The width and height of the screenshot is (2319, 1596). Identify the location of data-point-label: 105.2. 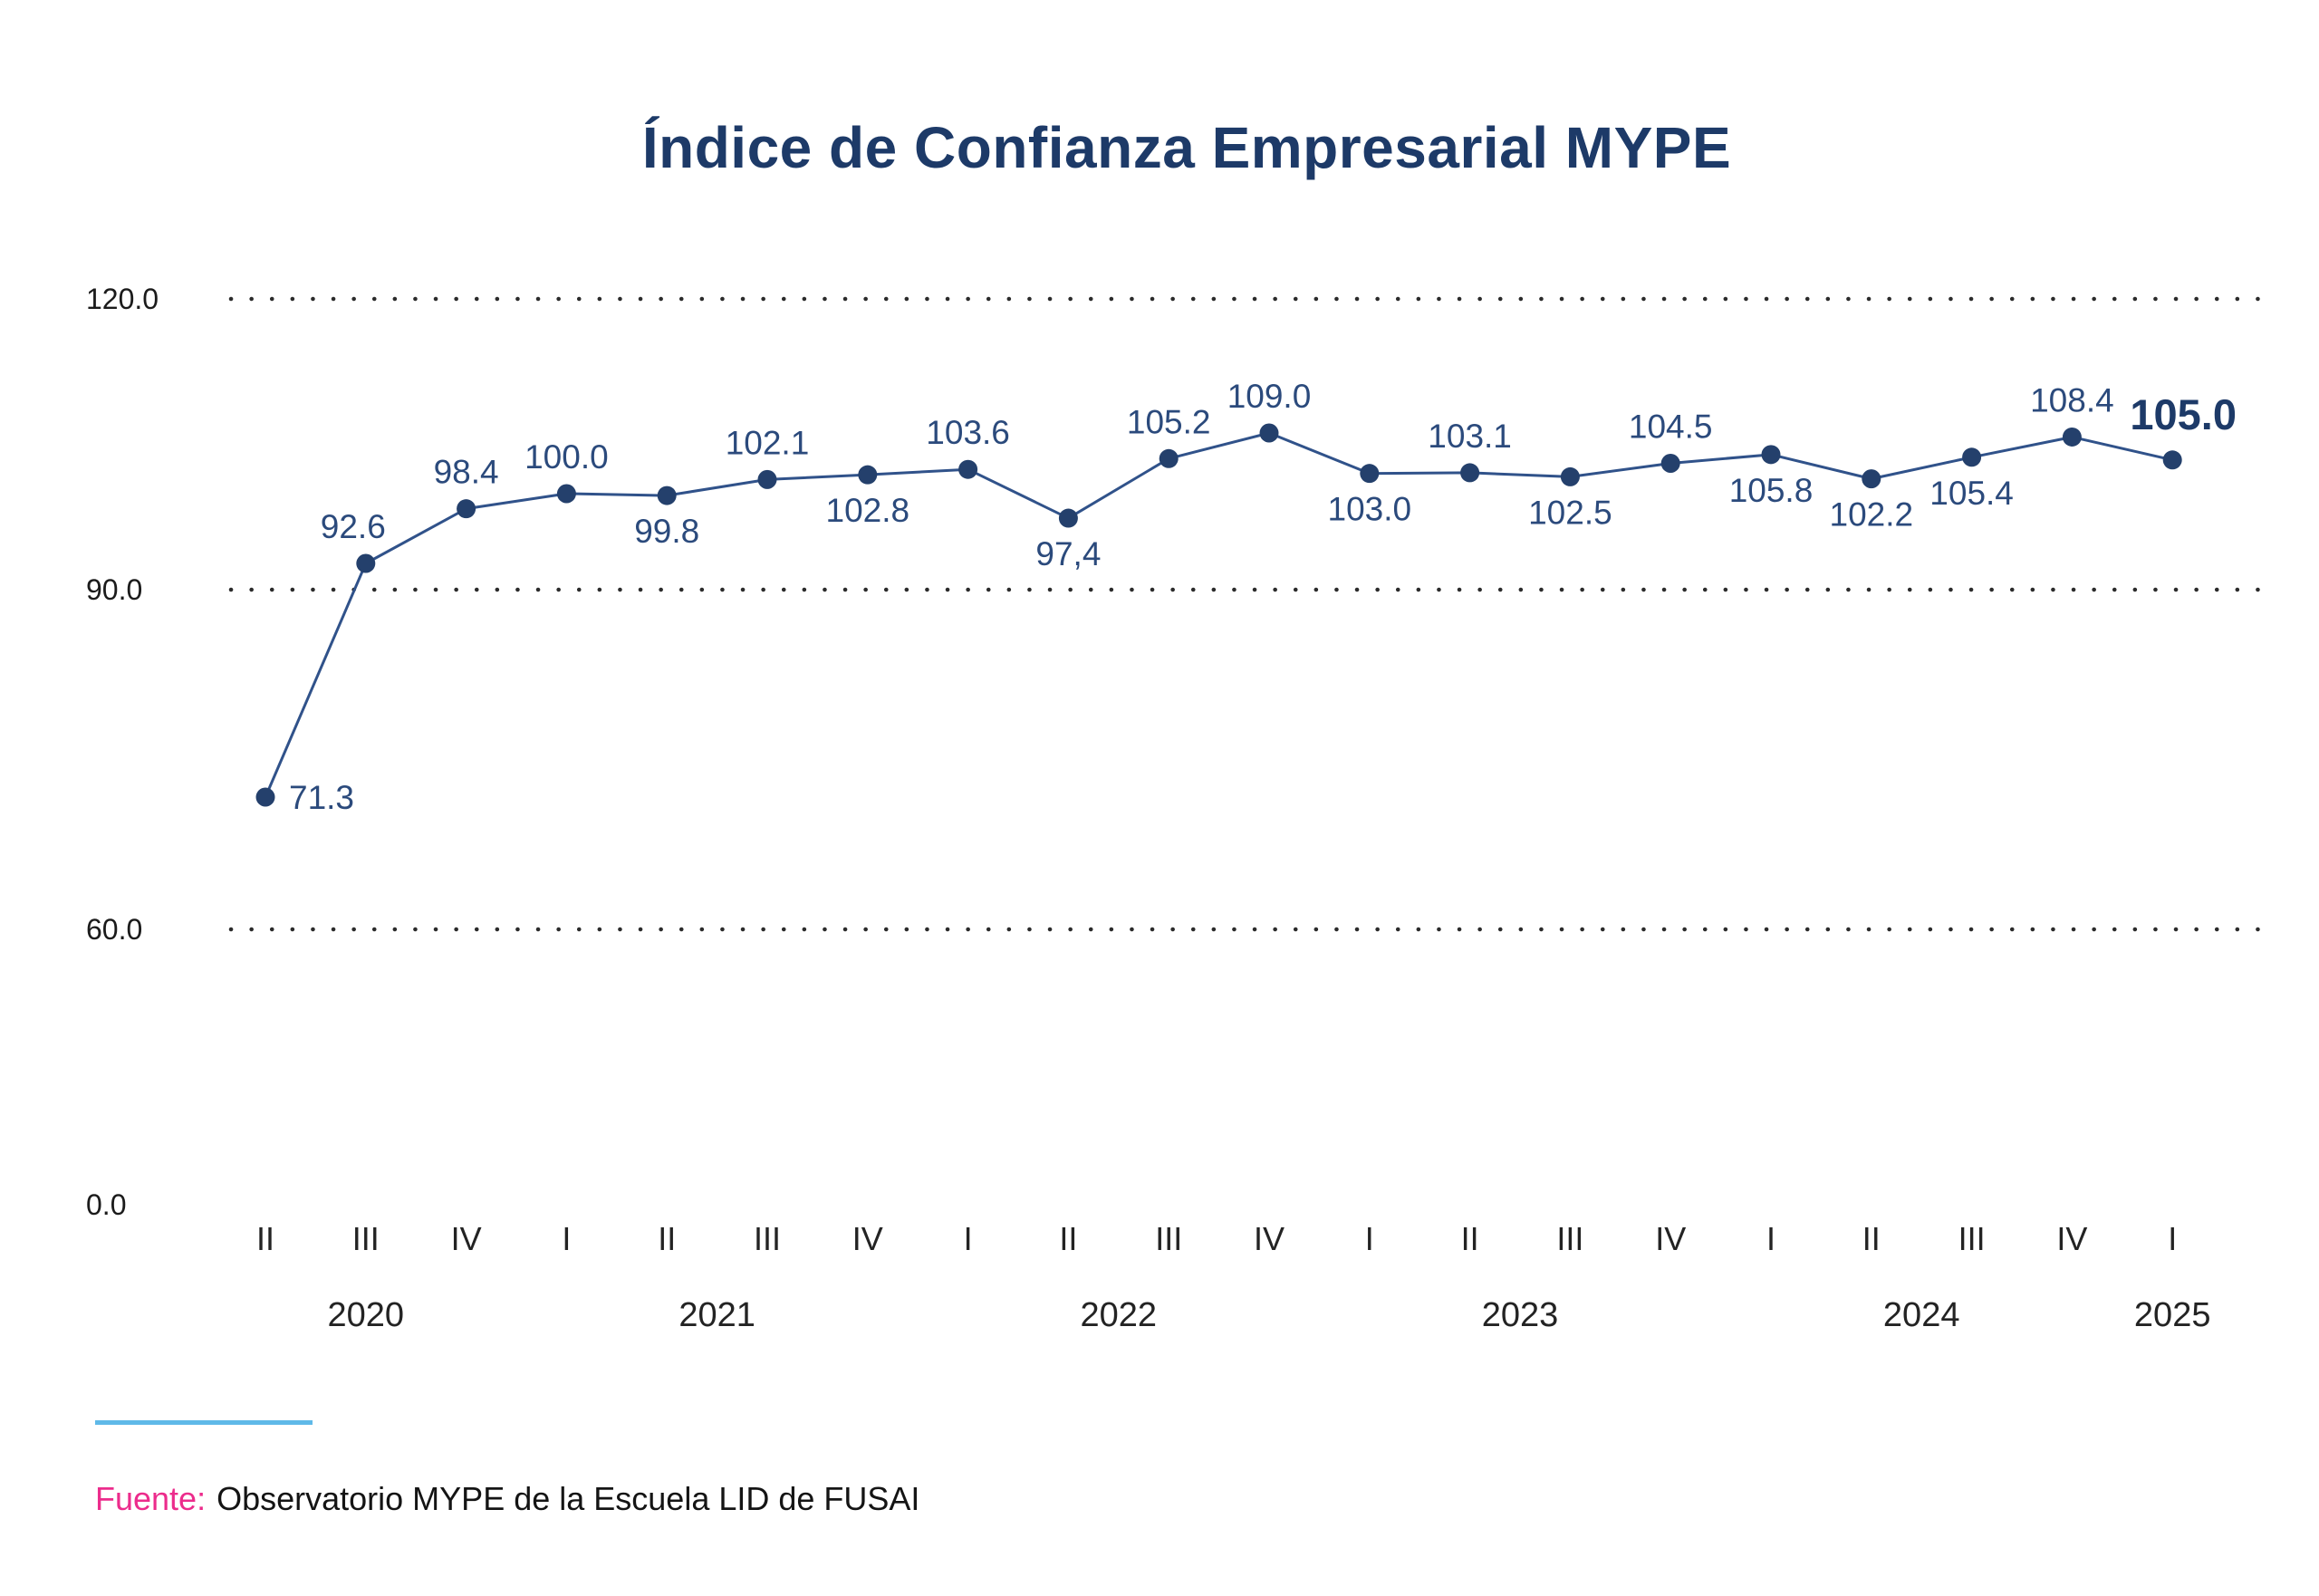
(1169, 421).